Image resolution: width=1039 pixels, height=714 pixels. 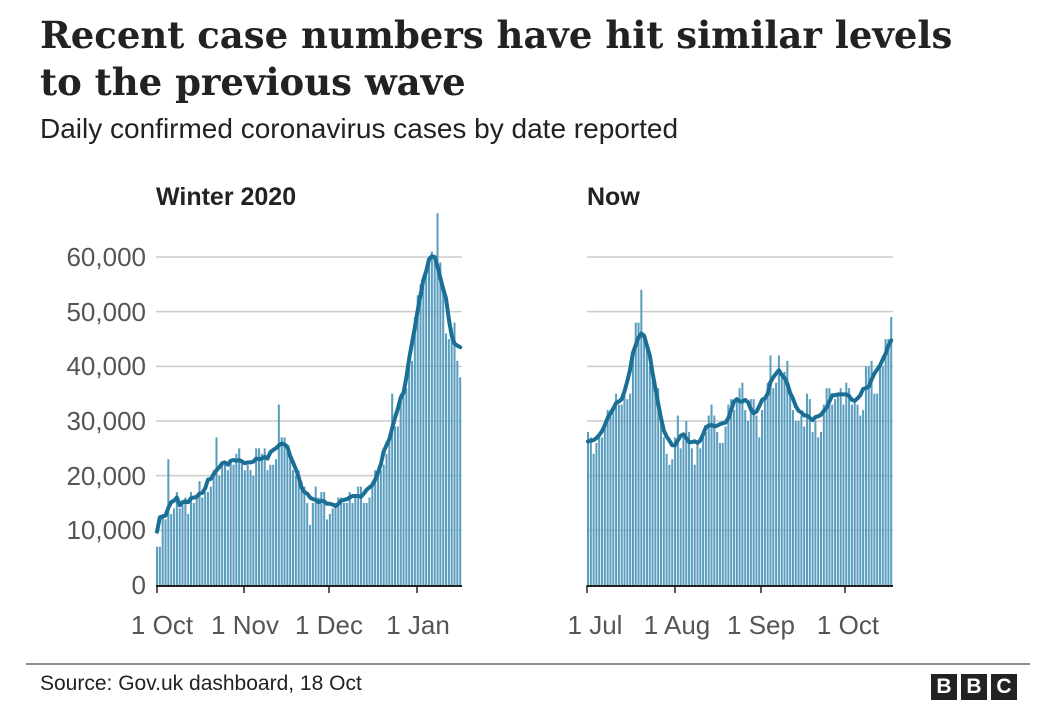 What do you see at coordinates (677, 625) in the screenshot?
I see `x-tick-label: 1 Aug` at bounding box center [677, 625].